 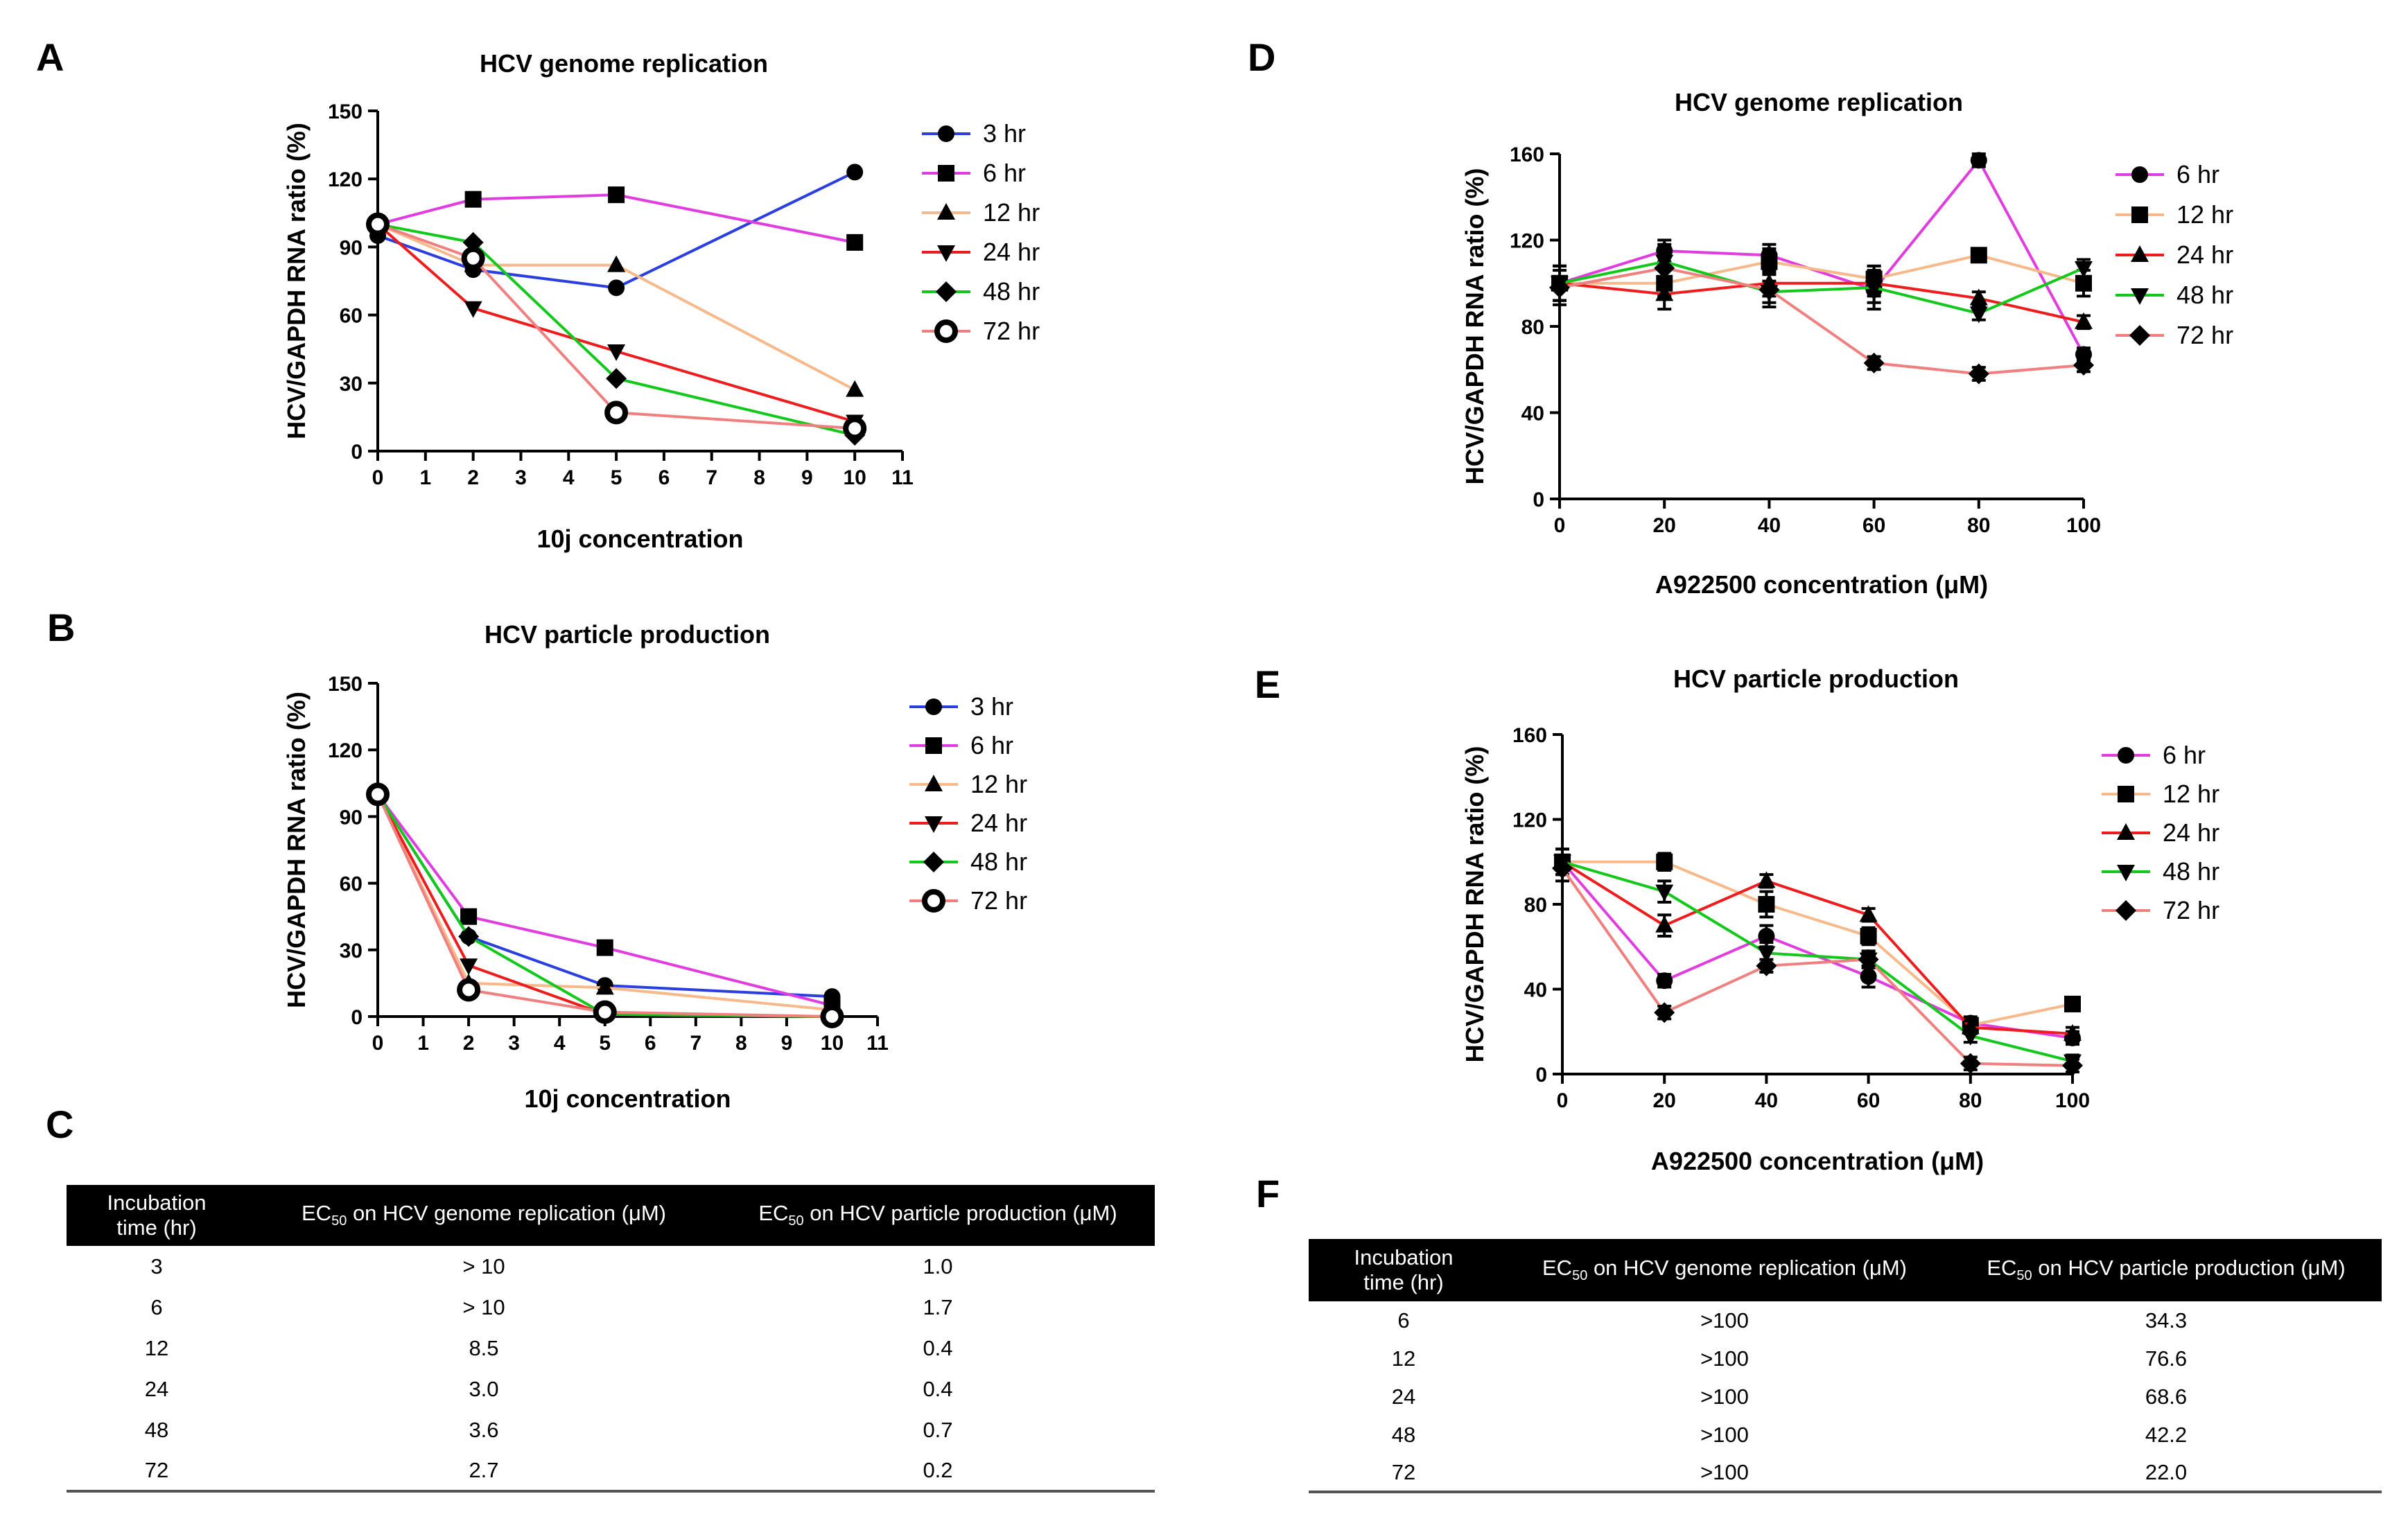 I want to click on header-incubation-line2: time (hr), so click(x=156, y=1227).